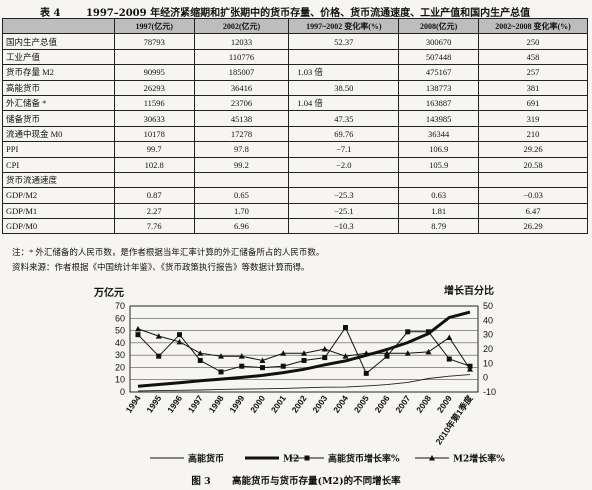 The width and height of the screenshot is (592, 490). I want to click on table-row: 高能货币 26293 36416 38.50 138773 381, so click(295, 87).